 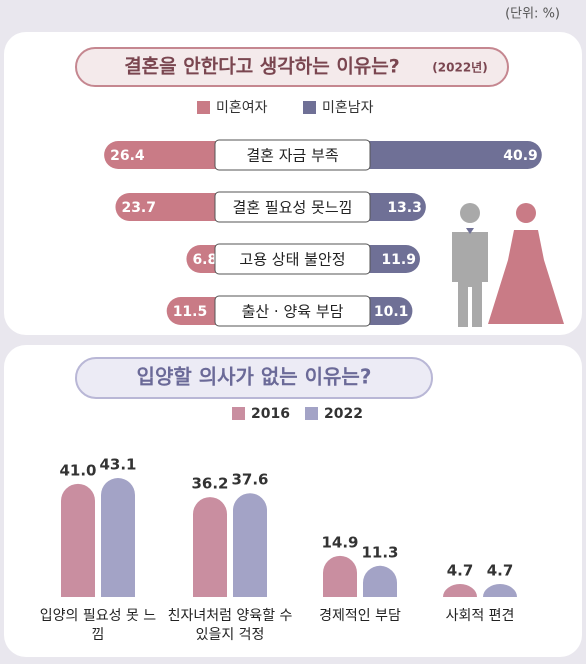 What do you see at coordinates (249, 480) in the screenshot?
I see `value-label: 37.6` at bounding box center [249, 480].